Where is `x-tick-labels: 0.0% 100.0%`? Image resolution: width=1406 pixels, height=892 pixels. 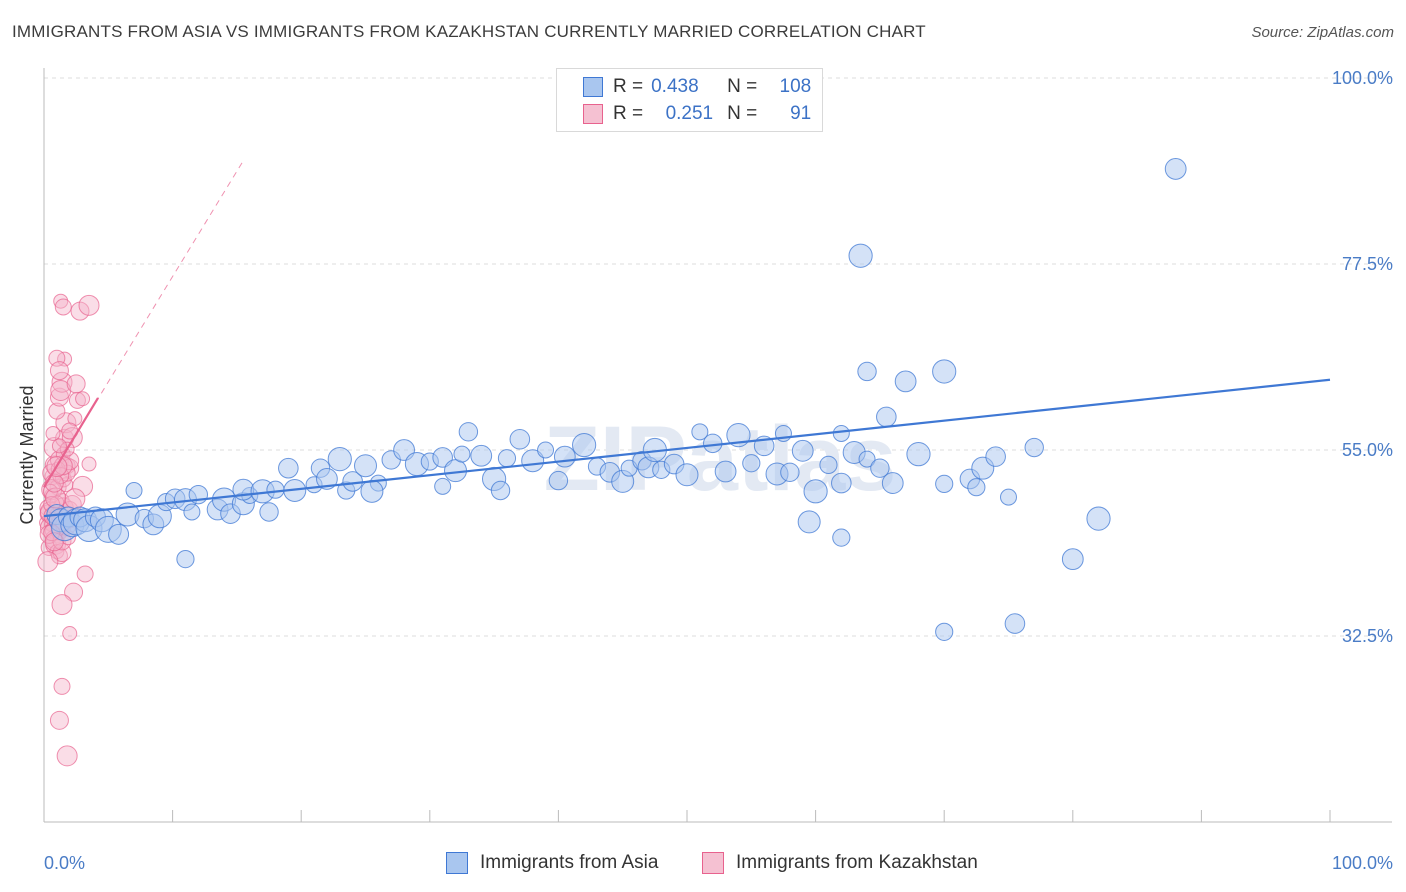 x-tick-labels: 0.0% 100.0% is located at coordinates (718, 863).